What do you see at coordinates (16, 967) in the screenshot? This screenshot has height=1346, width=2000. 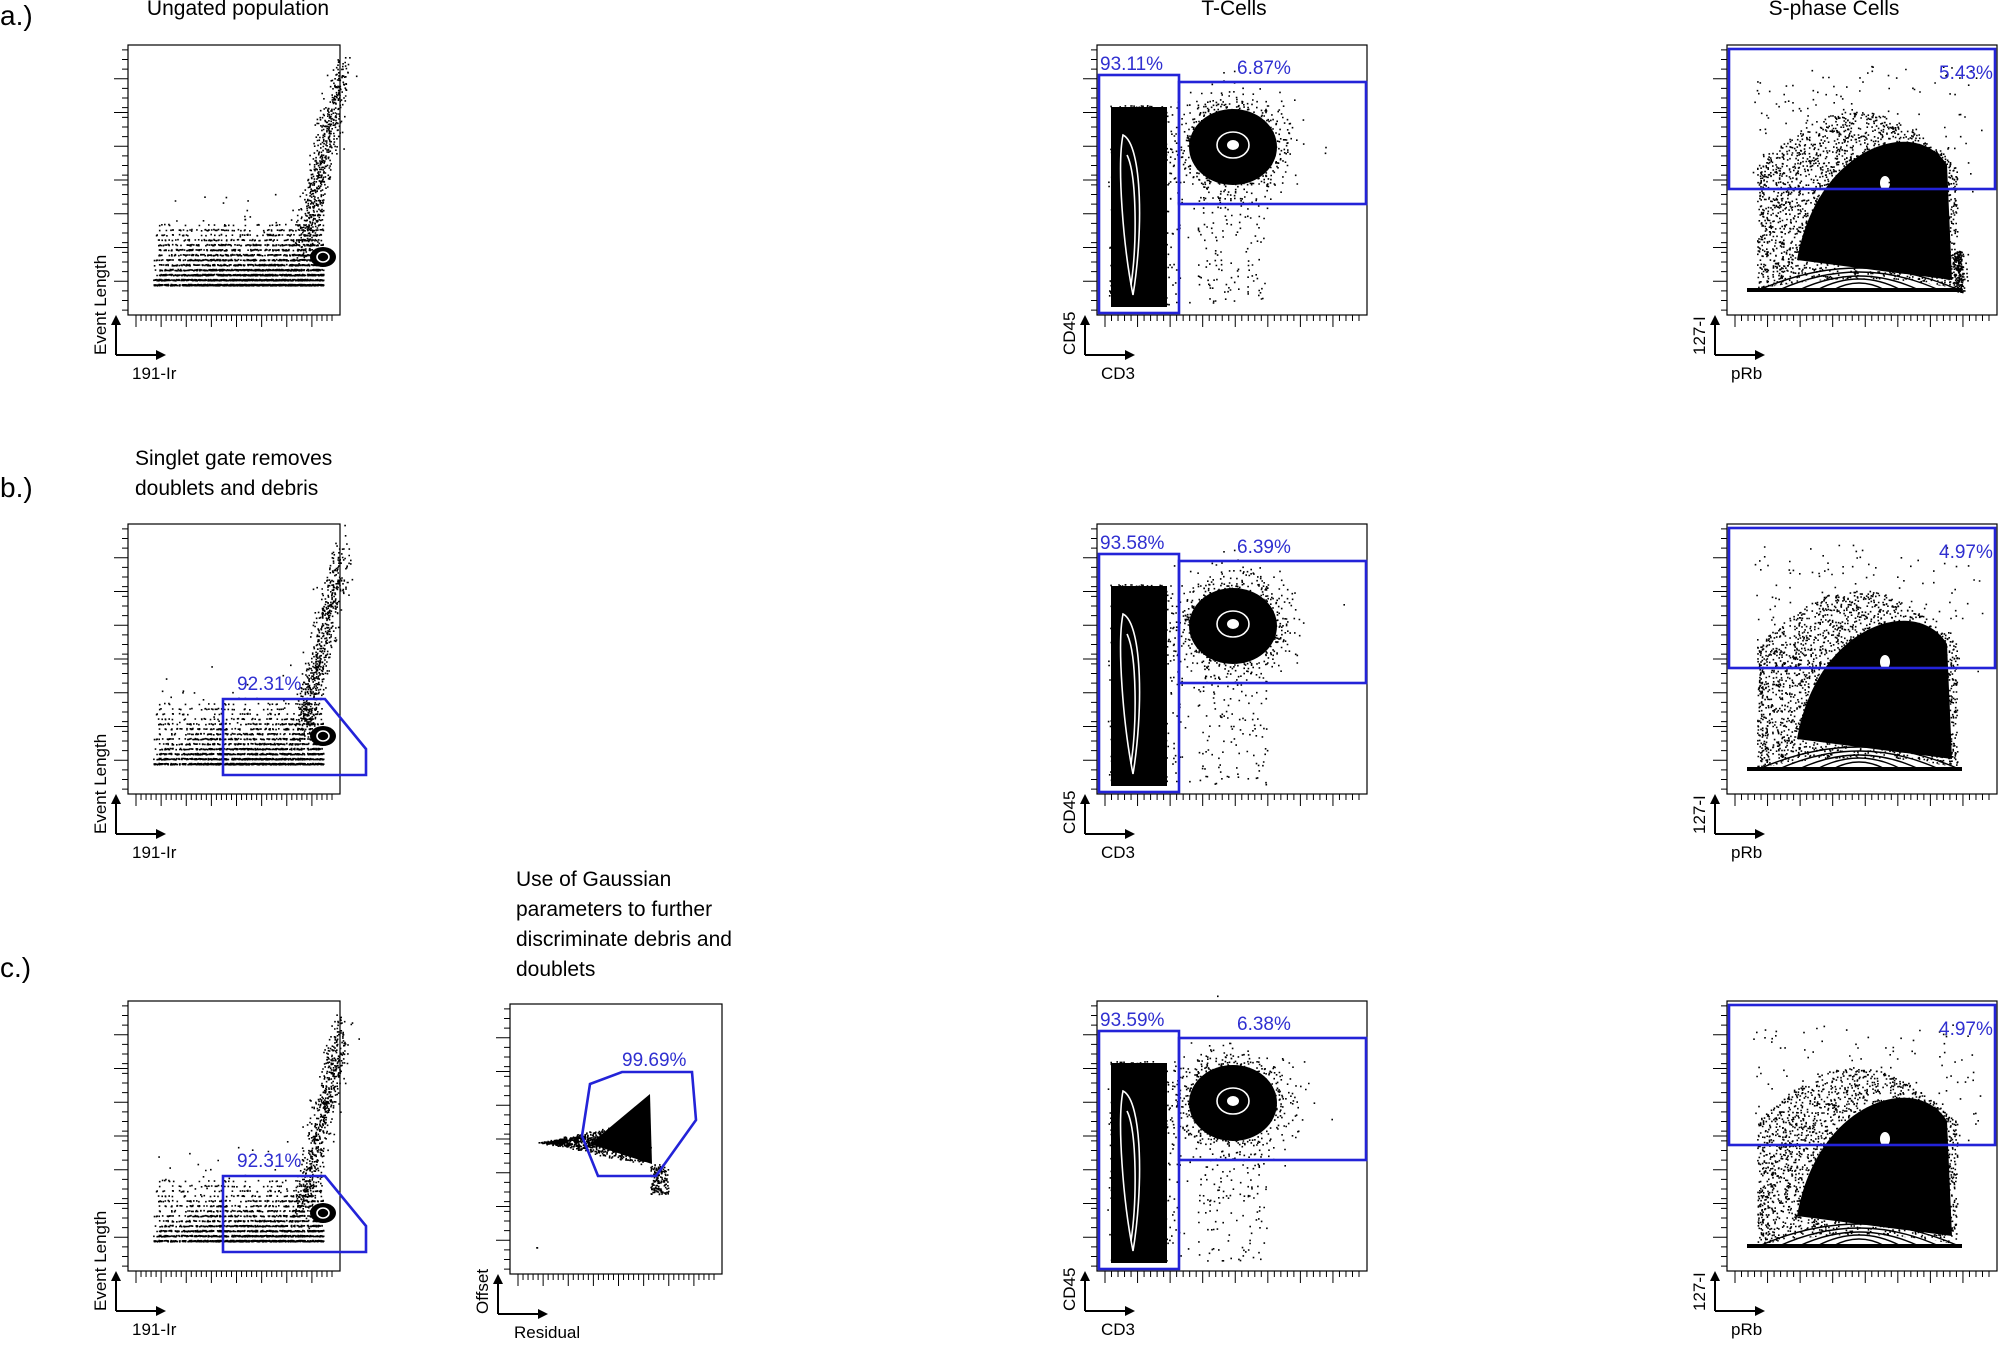 I see `row-label-c: c.)` at bounding box center [16, 967].